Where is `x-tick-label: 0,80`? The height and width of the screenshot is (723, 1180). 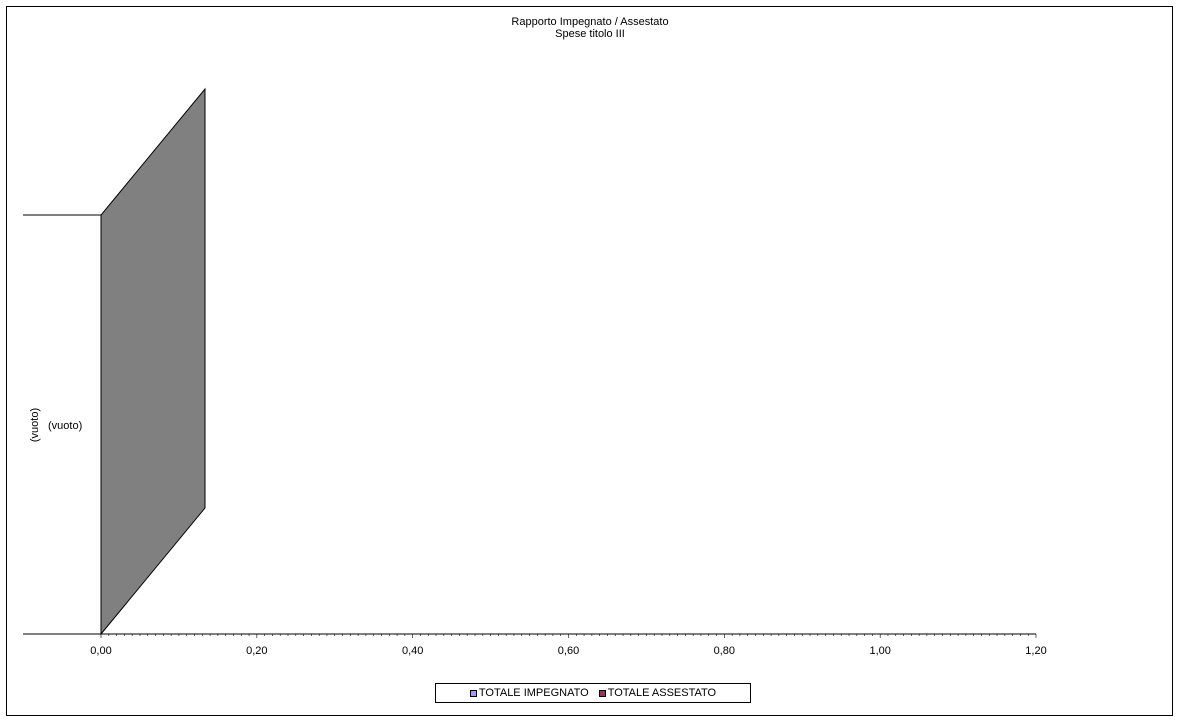 x-tick-label: 0,80 is located at coordinates (724, 651).